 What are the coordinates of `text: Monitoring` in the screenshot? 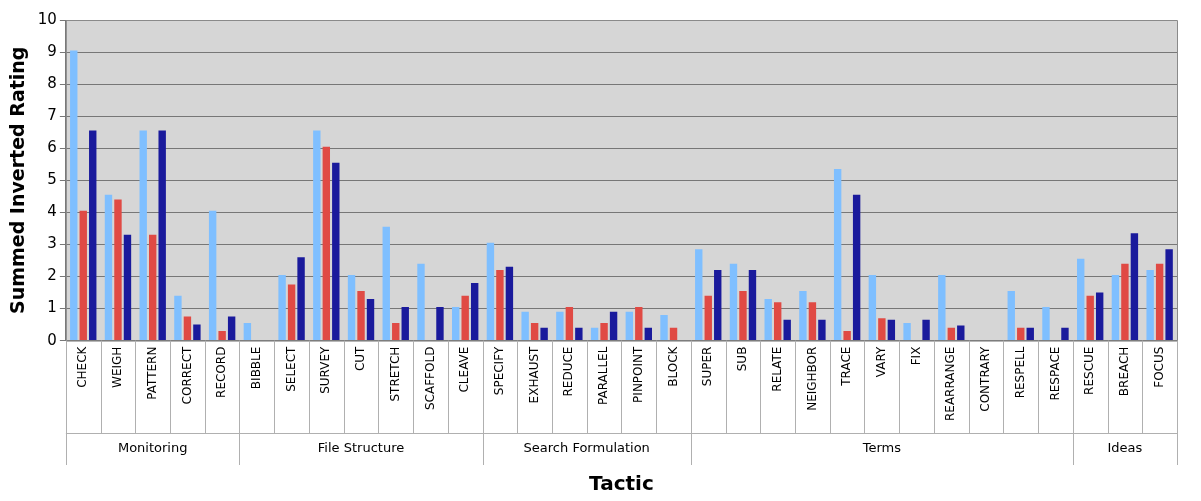 It's located at (152, 448).